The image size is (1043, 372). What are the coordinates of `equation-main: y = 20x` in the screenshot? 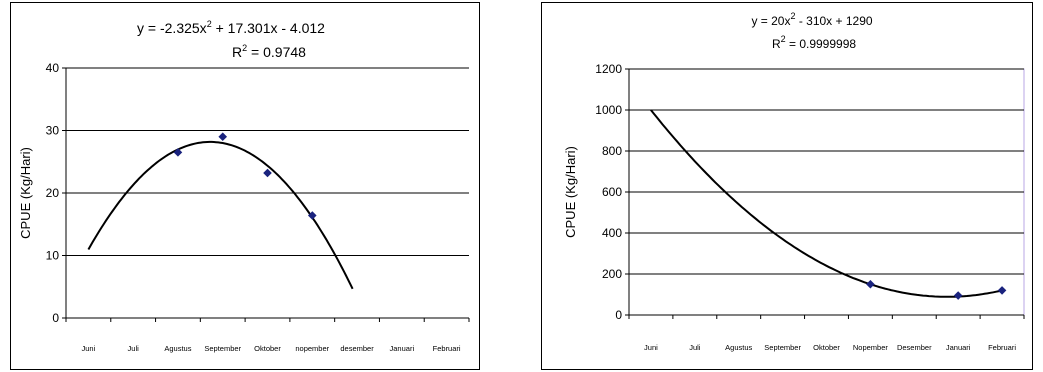 It's located at (770, 21).